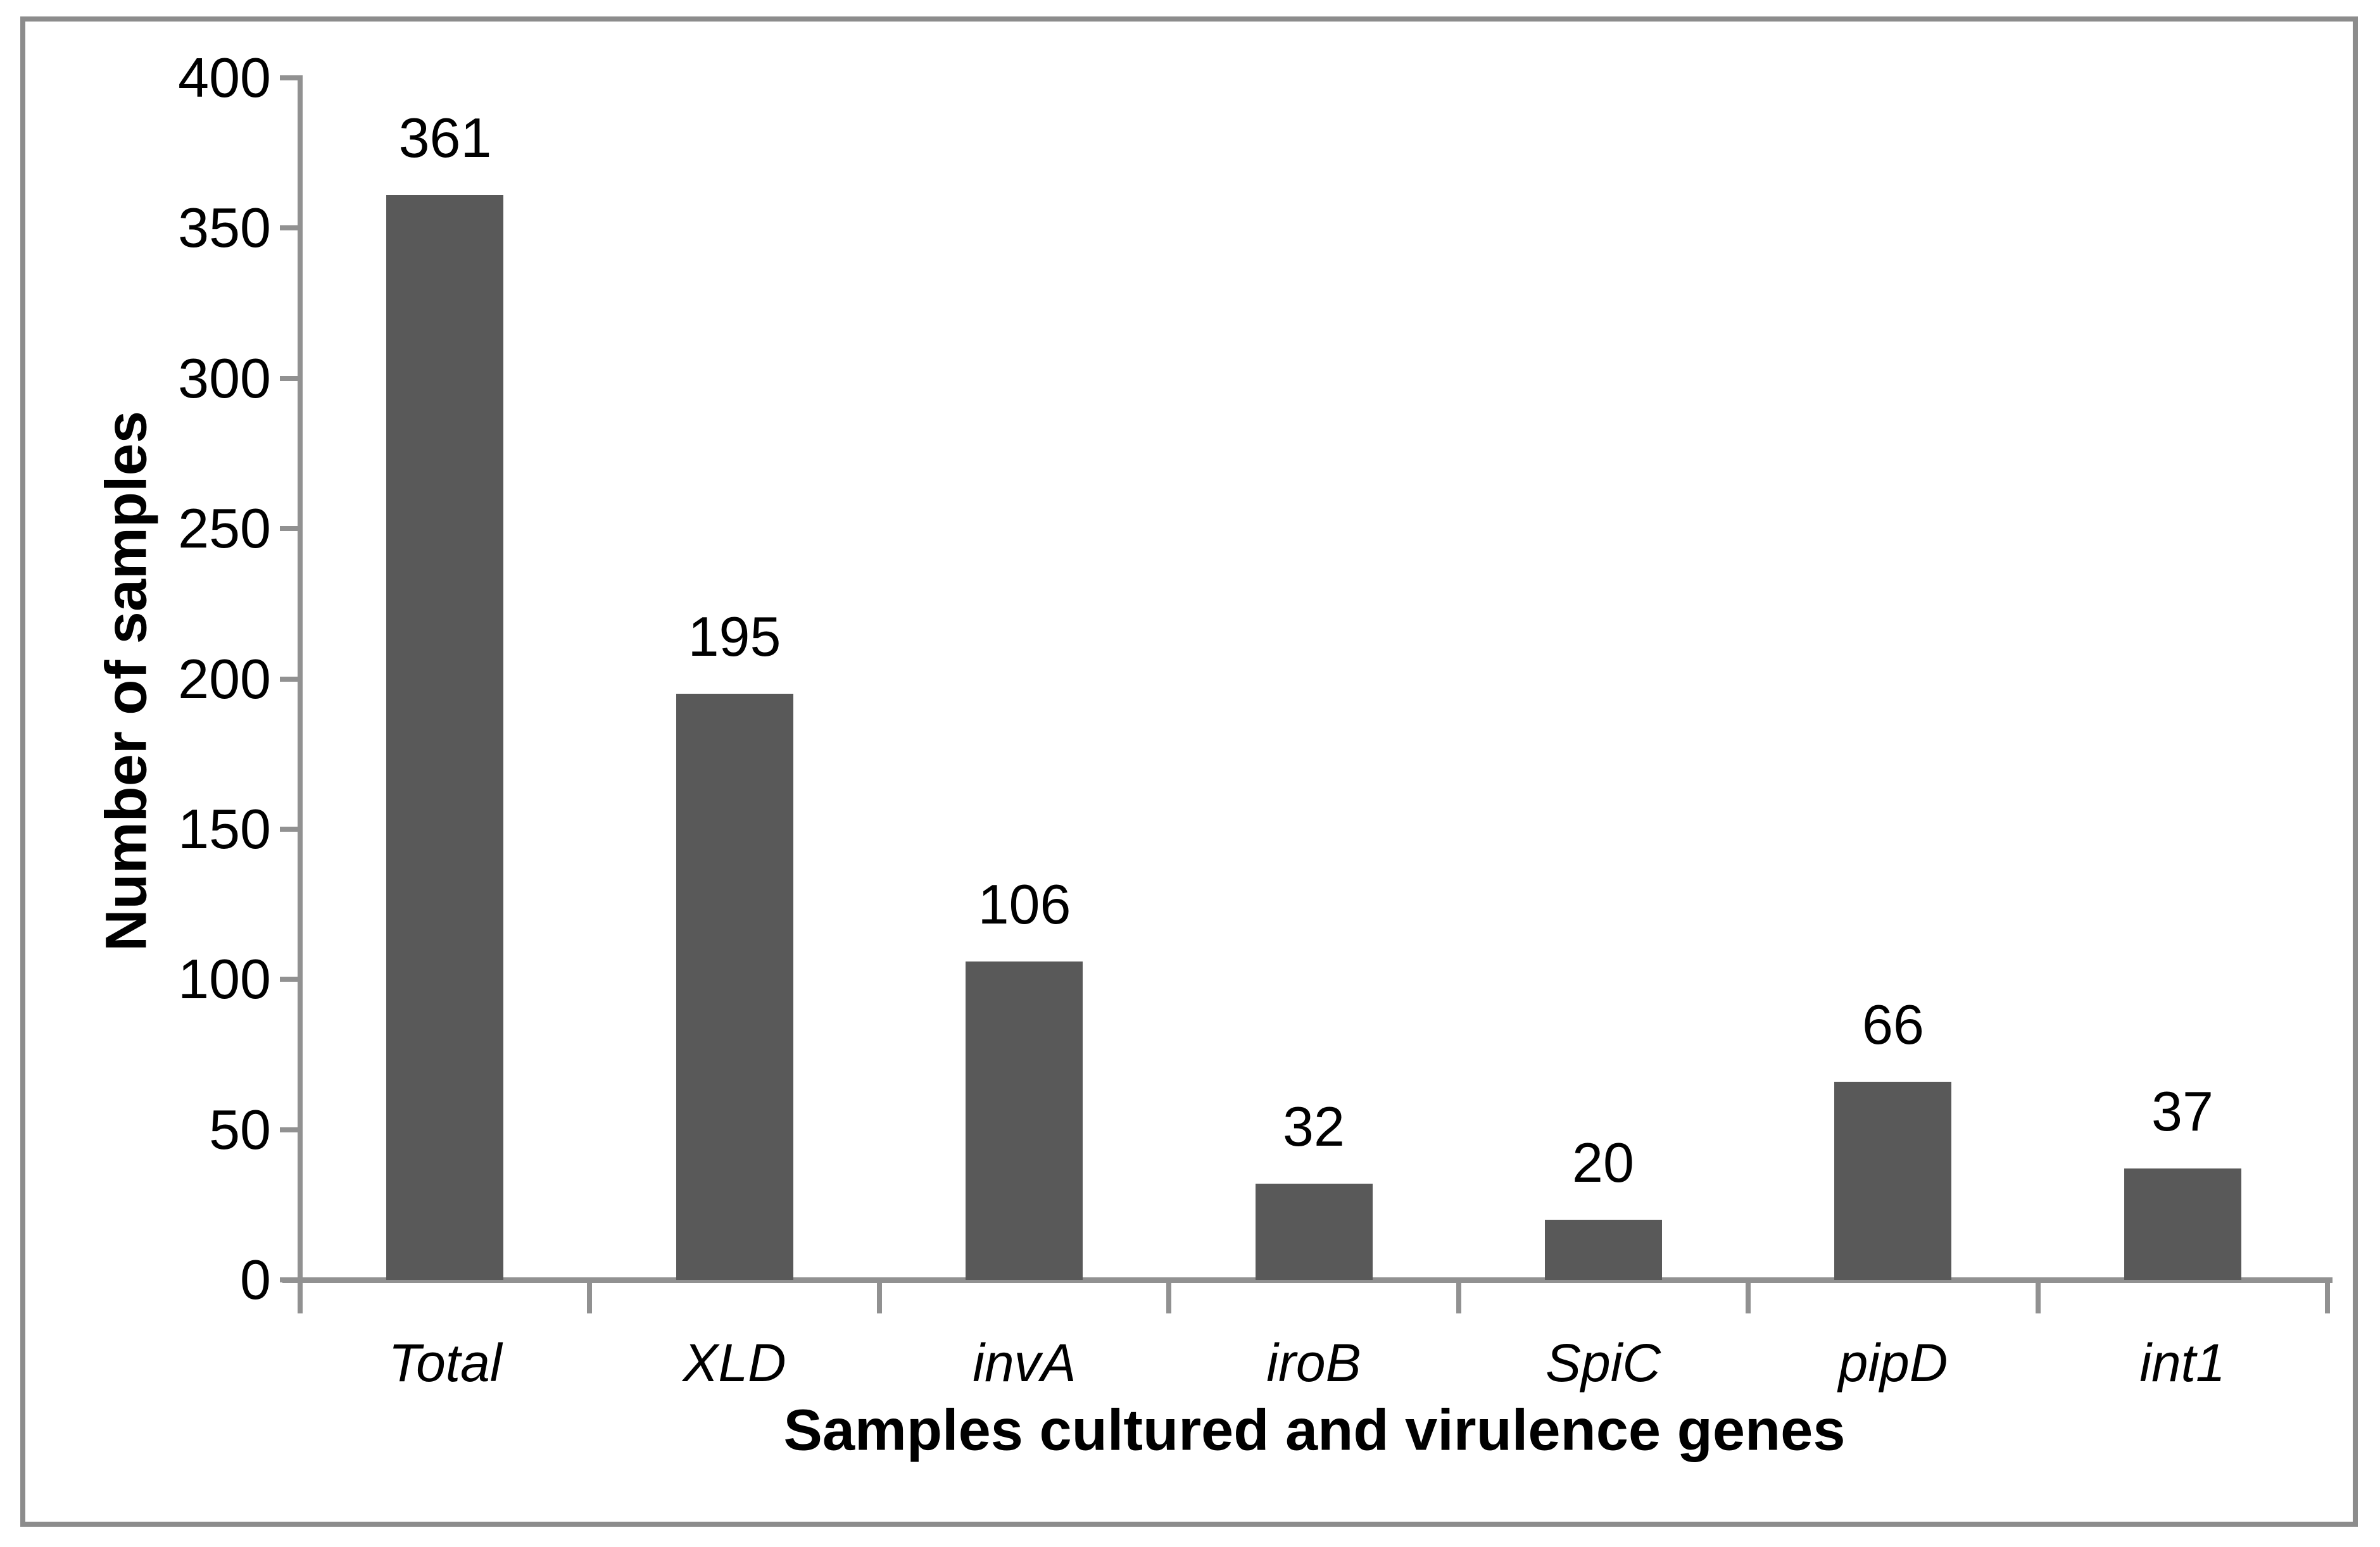 Image resolution: width=2380 pixels, height=1547 pixels. I want to click on y-axis-tick-label: 100, so click(224, 979).